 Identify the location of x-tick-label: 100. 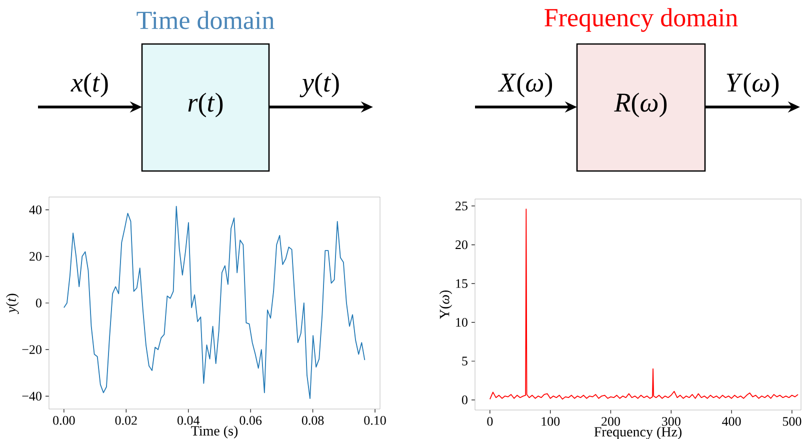
(551, 421).